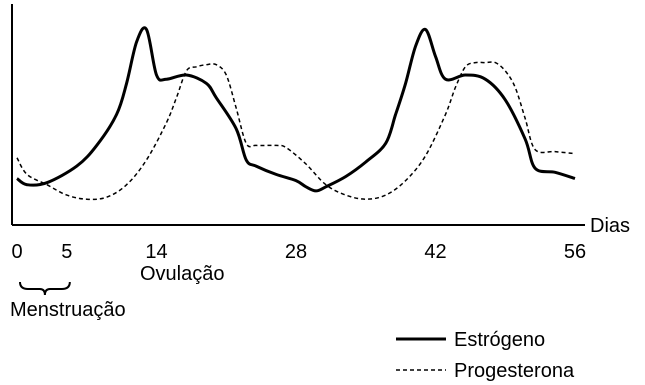 Image resolution: width=645 pixels, height=385 pixels. Describe the element at coordinates (16, 252) in the screenshot. I see `x-tick-label: 0` at that location.